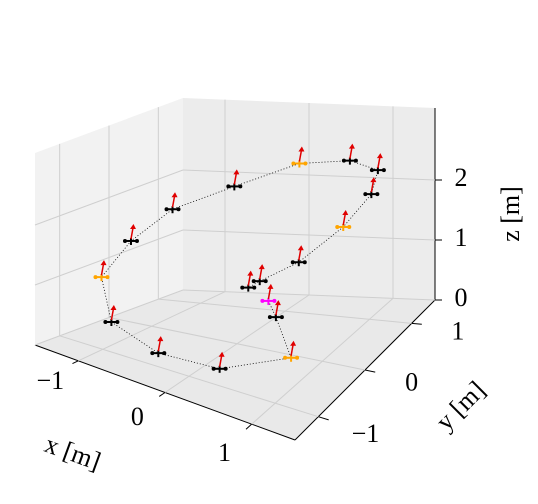  I want to click on x-tick-label: 1, so click(224, 452).